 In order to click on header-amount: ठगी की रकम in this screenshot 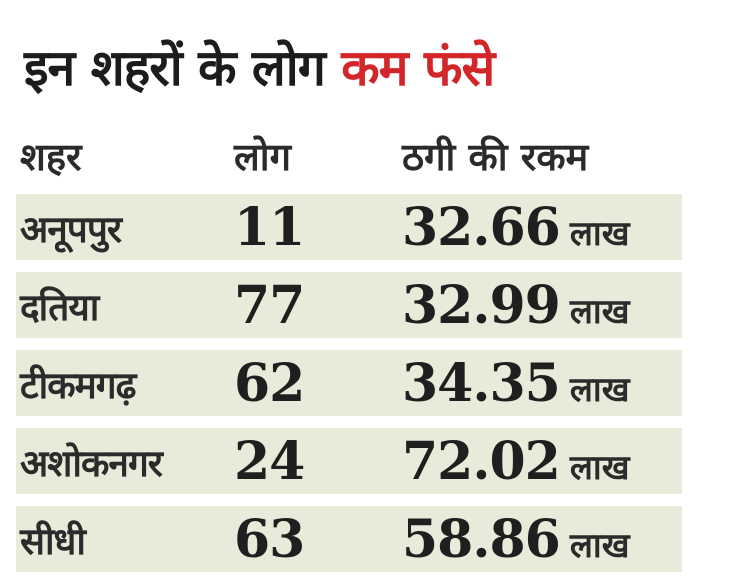, I will do `click(495, 157)`.